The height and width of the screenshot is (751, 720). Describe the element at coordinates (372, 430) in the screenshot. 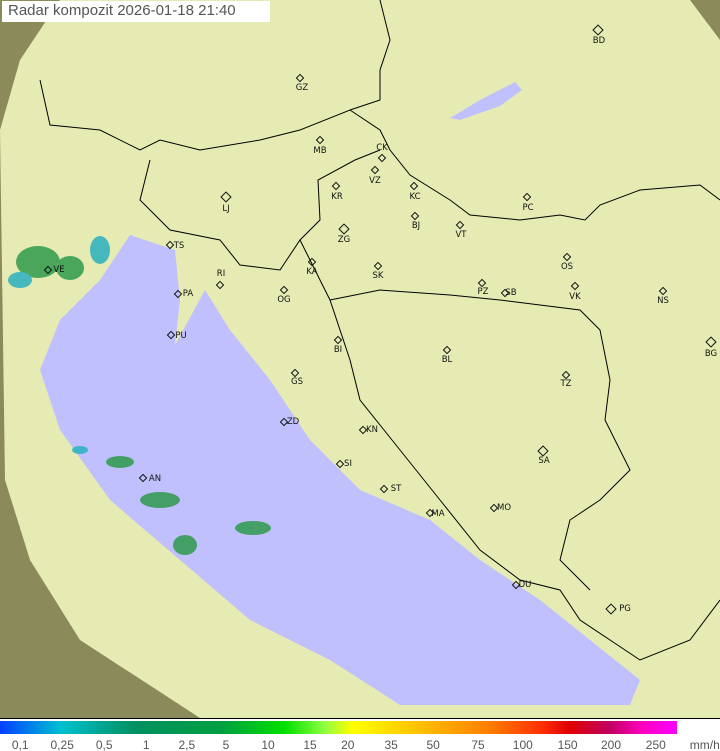

I see `city-label: KN` at that location.